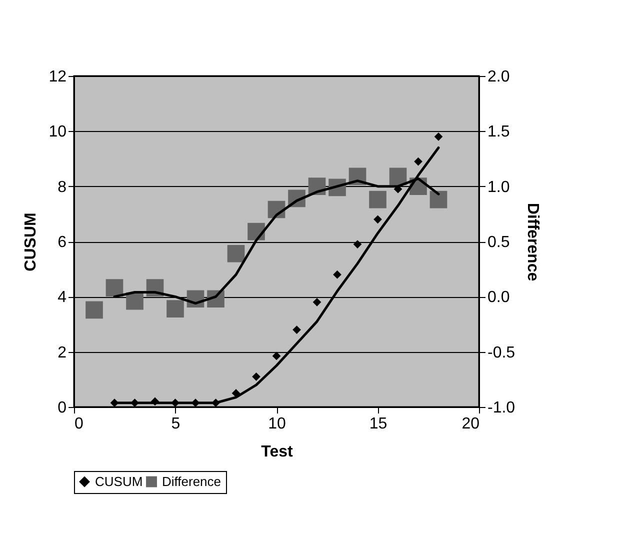  I want to click on x-tick-label: 10, so click(277, 424).